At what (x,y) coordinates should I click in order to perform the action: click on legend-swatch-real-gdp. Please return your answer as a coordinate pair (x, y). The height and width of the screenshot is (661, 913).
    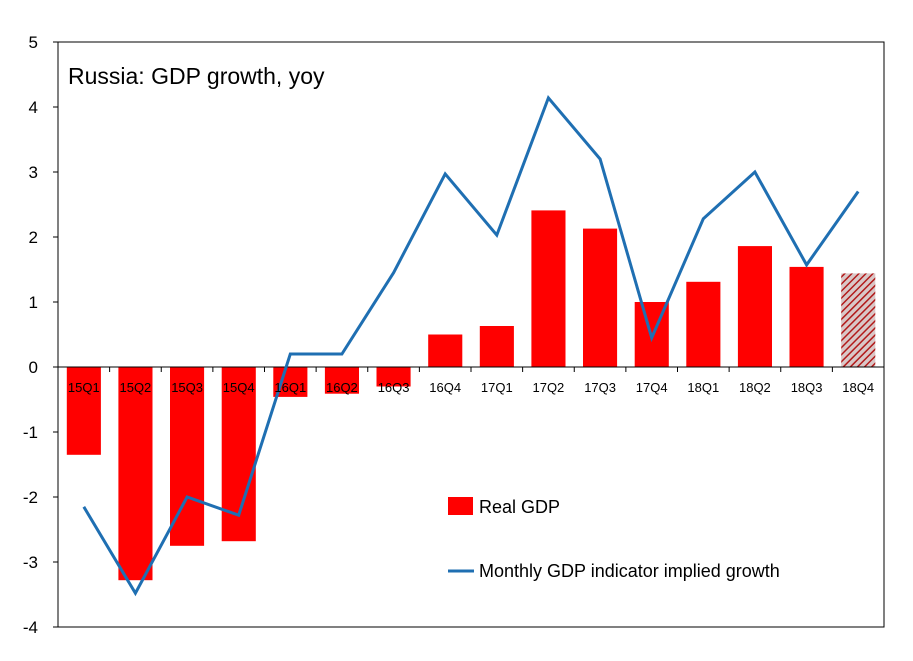
    Looking at the image, I should click on (460, 506).